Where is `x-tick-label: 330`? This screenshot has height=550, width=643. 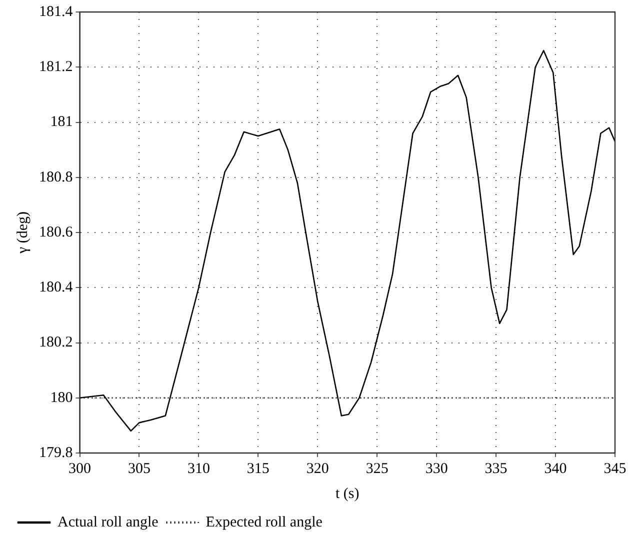
x-tick-label: 330 is located at coordinates (436, 468).